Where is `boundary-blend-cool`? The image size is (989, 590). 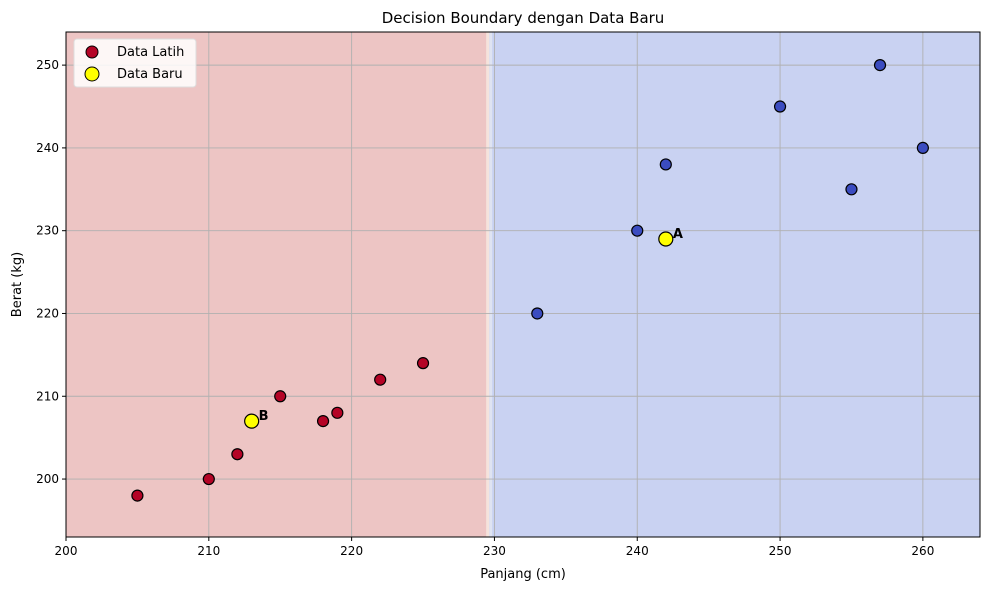 boundary-blend-cool is located at coordinates (491, 284).